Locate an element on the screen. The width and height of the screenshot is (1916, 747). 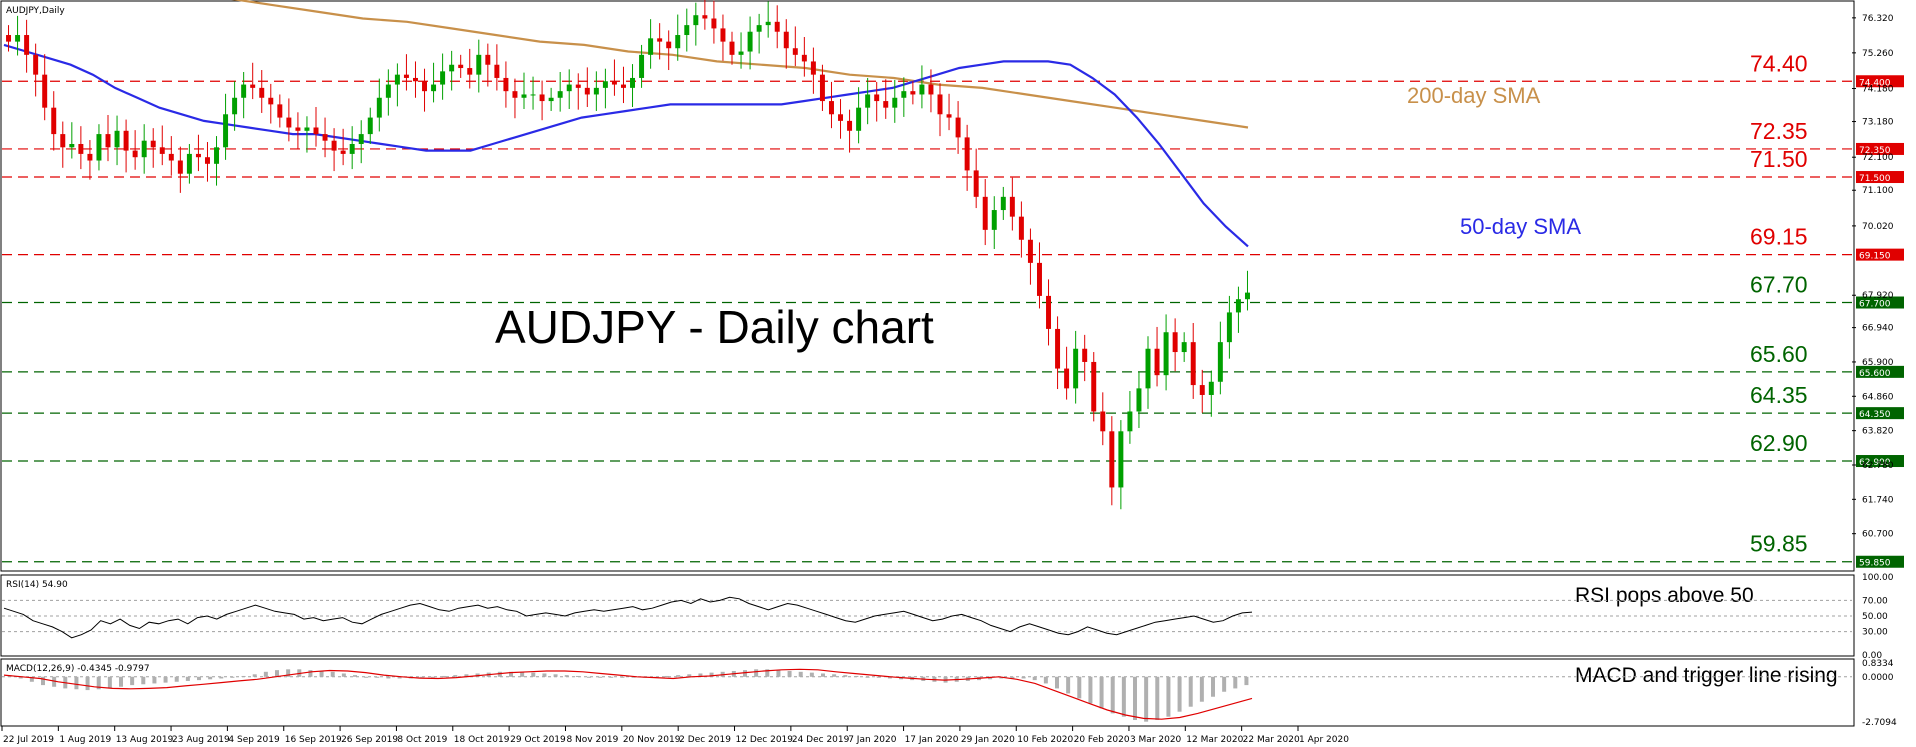
rsi-panel-title: RSI(14) 54.90 is located at coordinates (37, 585).